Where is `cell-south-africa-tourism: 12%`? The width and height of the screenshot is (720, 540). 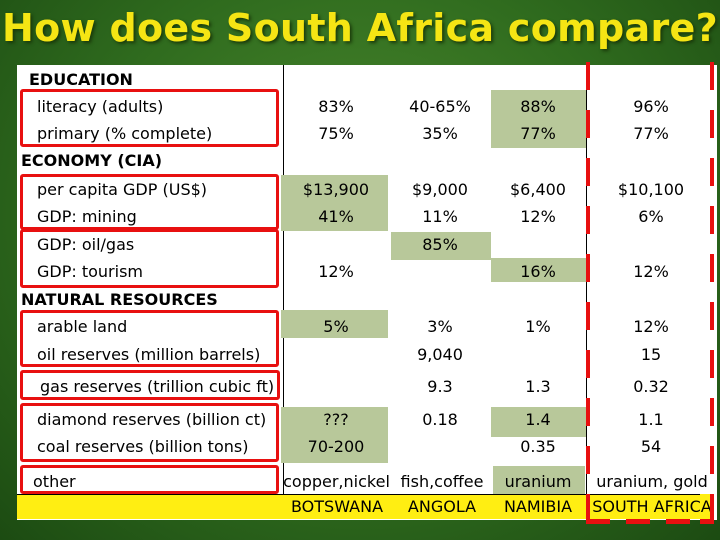 cell-south-africa-tourism: 12% is located at coordinates (651, 271).